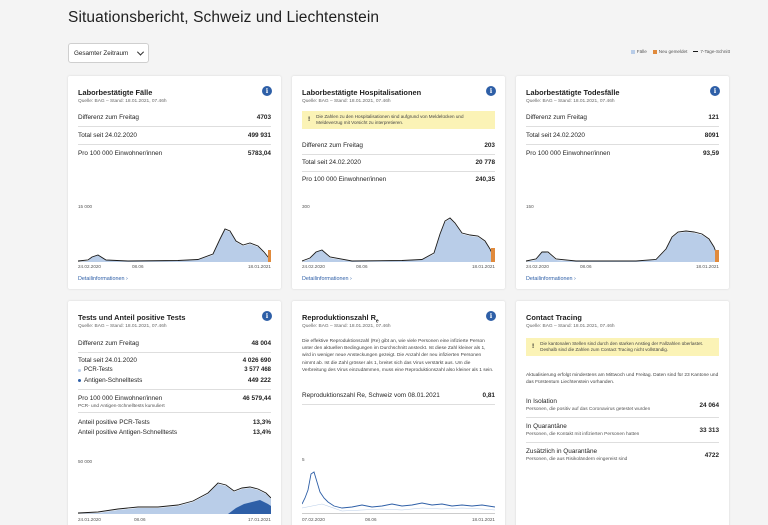 The width and height of the screenshot is (768, 525). What do you see at coordinates (398, 490) in the screenshot?
I see `re-line` at bounding box center [398, 490].